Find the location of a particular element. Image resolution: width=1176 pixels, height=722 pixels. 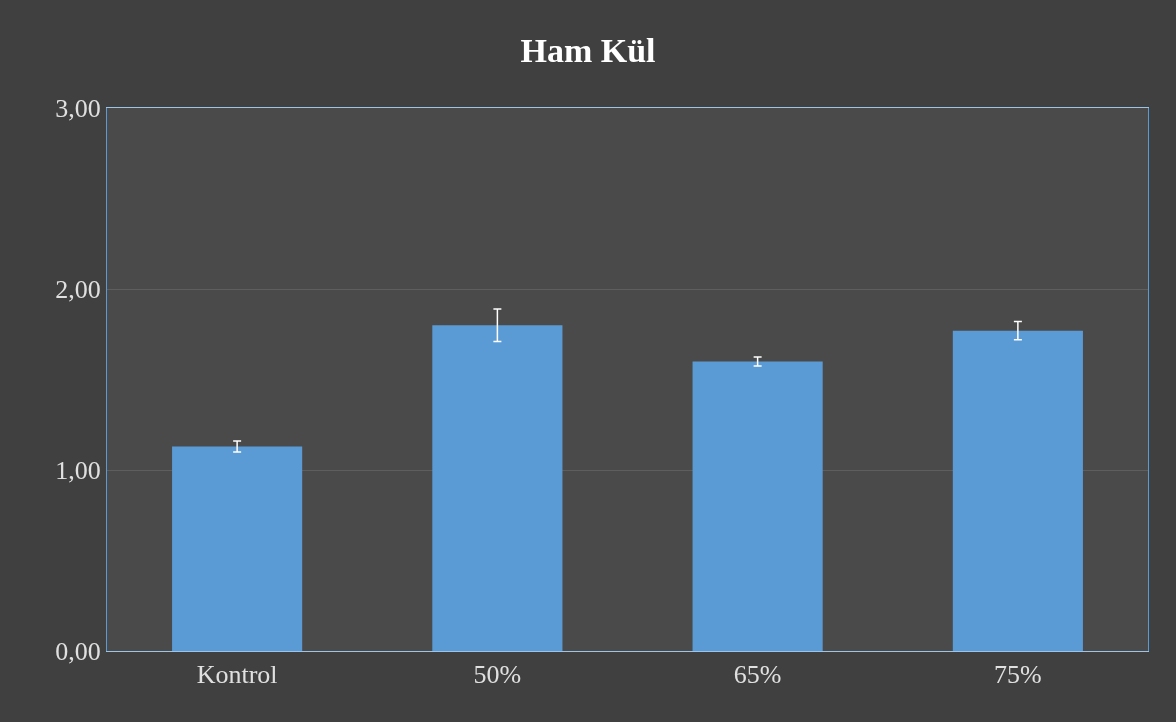

y-tick-label: 0,00 is located at coordinates (78, 652).